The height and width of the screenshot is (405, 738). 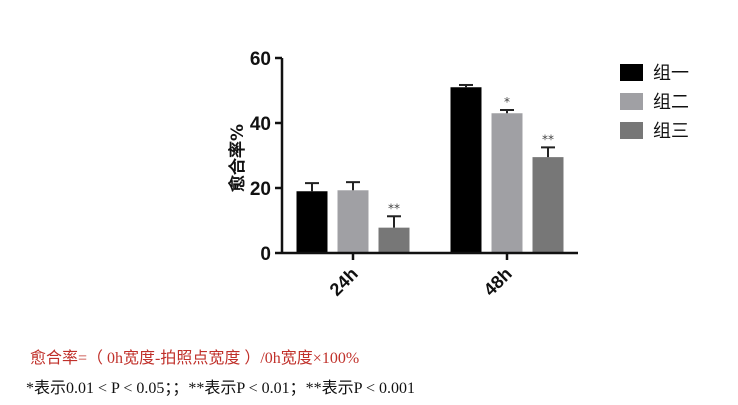 What do you see at coordinates (267, 157) in the screenshot?
I see `y-axis: 0 20 40 60` at bounding box center [267, 157].